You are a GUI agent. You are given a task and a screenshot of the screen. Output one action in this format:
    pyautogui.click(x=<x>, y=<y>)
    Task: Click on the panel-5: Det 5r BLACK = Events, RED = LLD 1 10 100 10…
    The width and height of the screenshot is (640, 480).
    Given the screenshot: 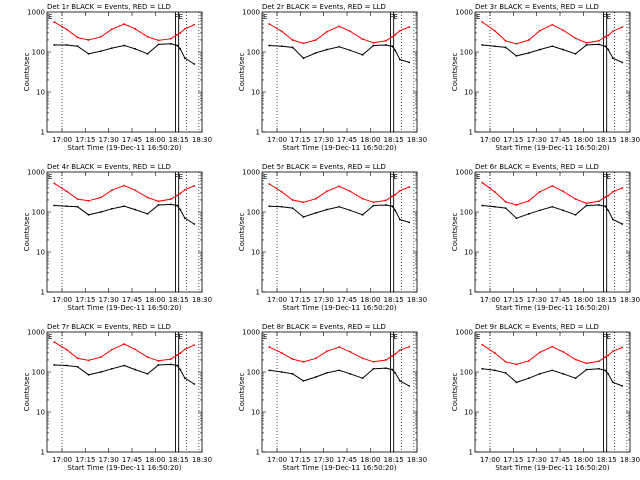 What is the action you would take?
    pyautogui.click(x=332, y=237)
    